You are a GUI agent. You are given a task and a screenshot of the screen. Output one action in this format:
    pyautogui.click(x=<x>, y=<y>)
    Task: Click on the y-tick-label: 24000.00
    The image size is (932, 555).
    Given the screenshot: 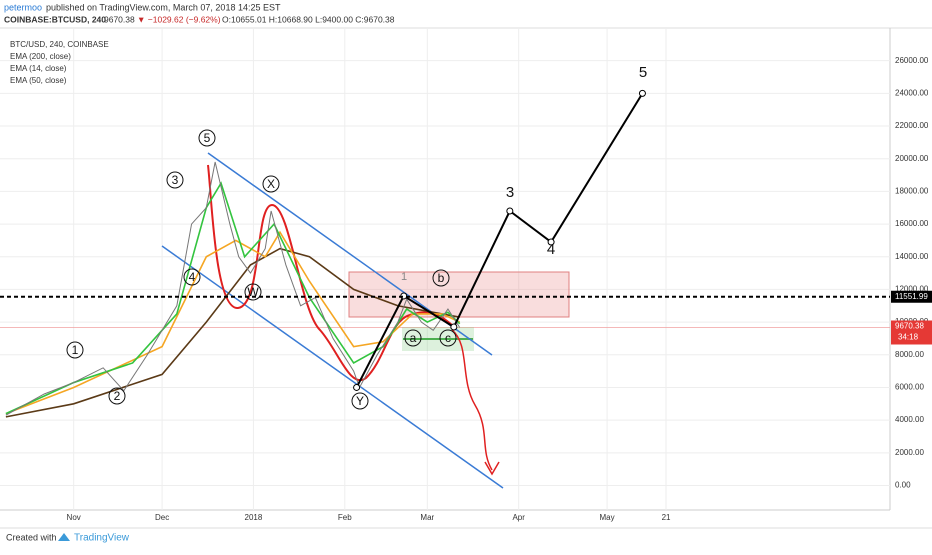 What is the action you would take?
    pyautogui.click(x=912, y=92)
    